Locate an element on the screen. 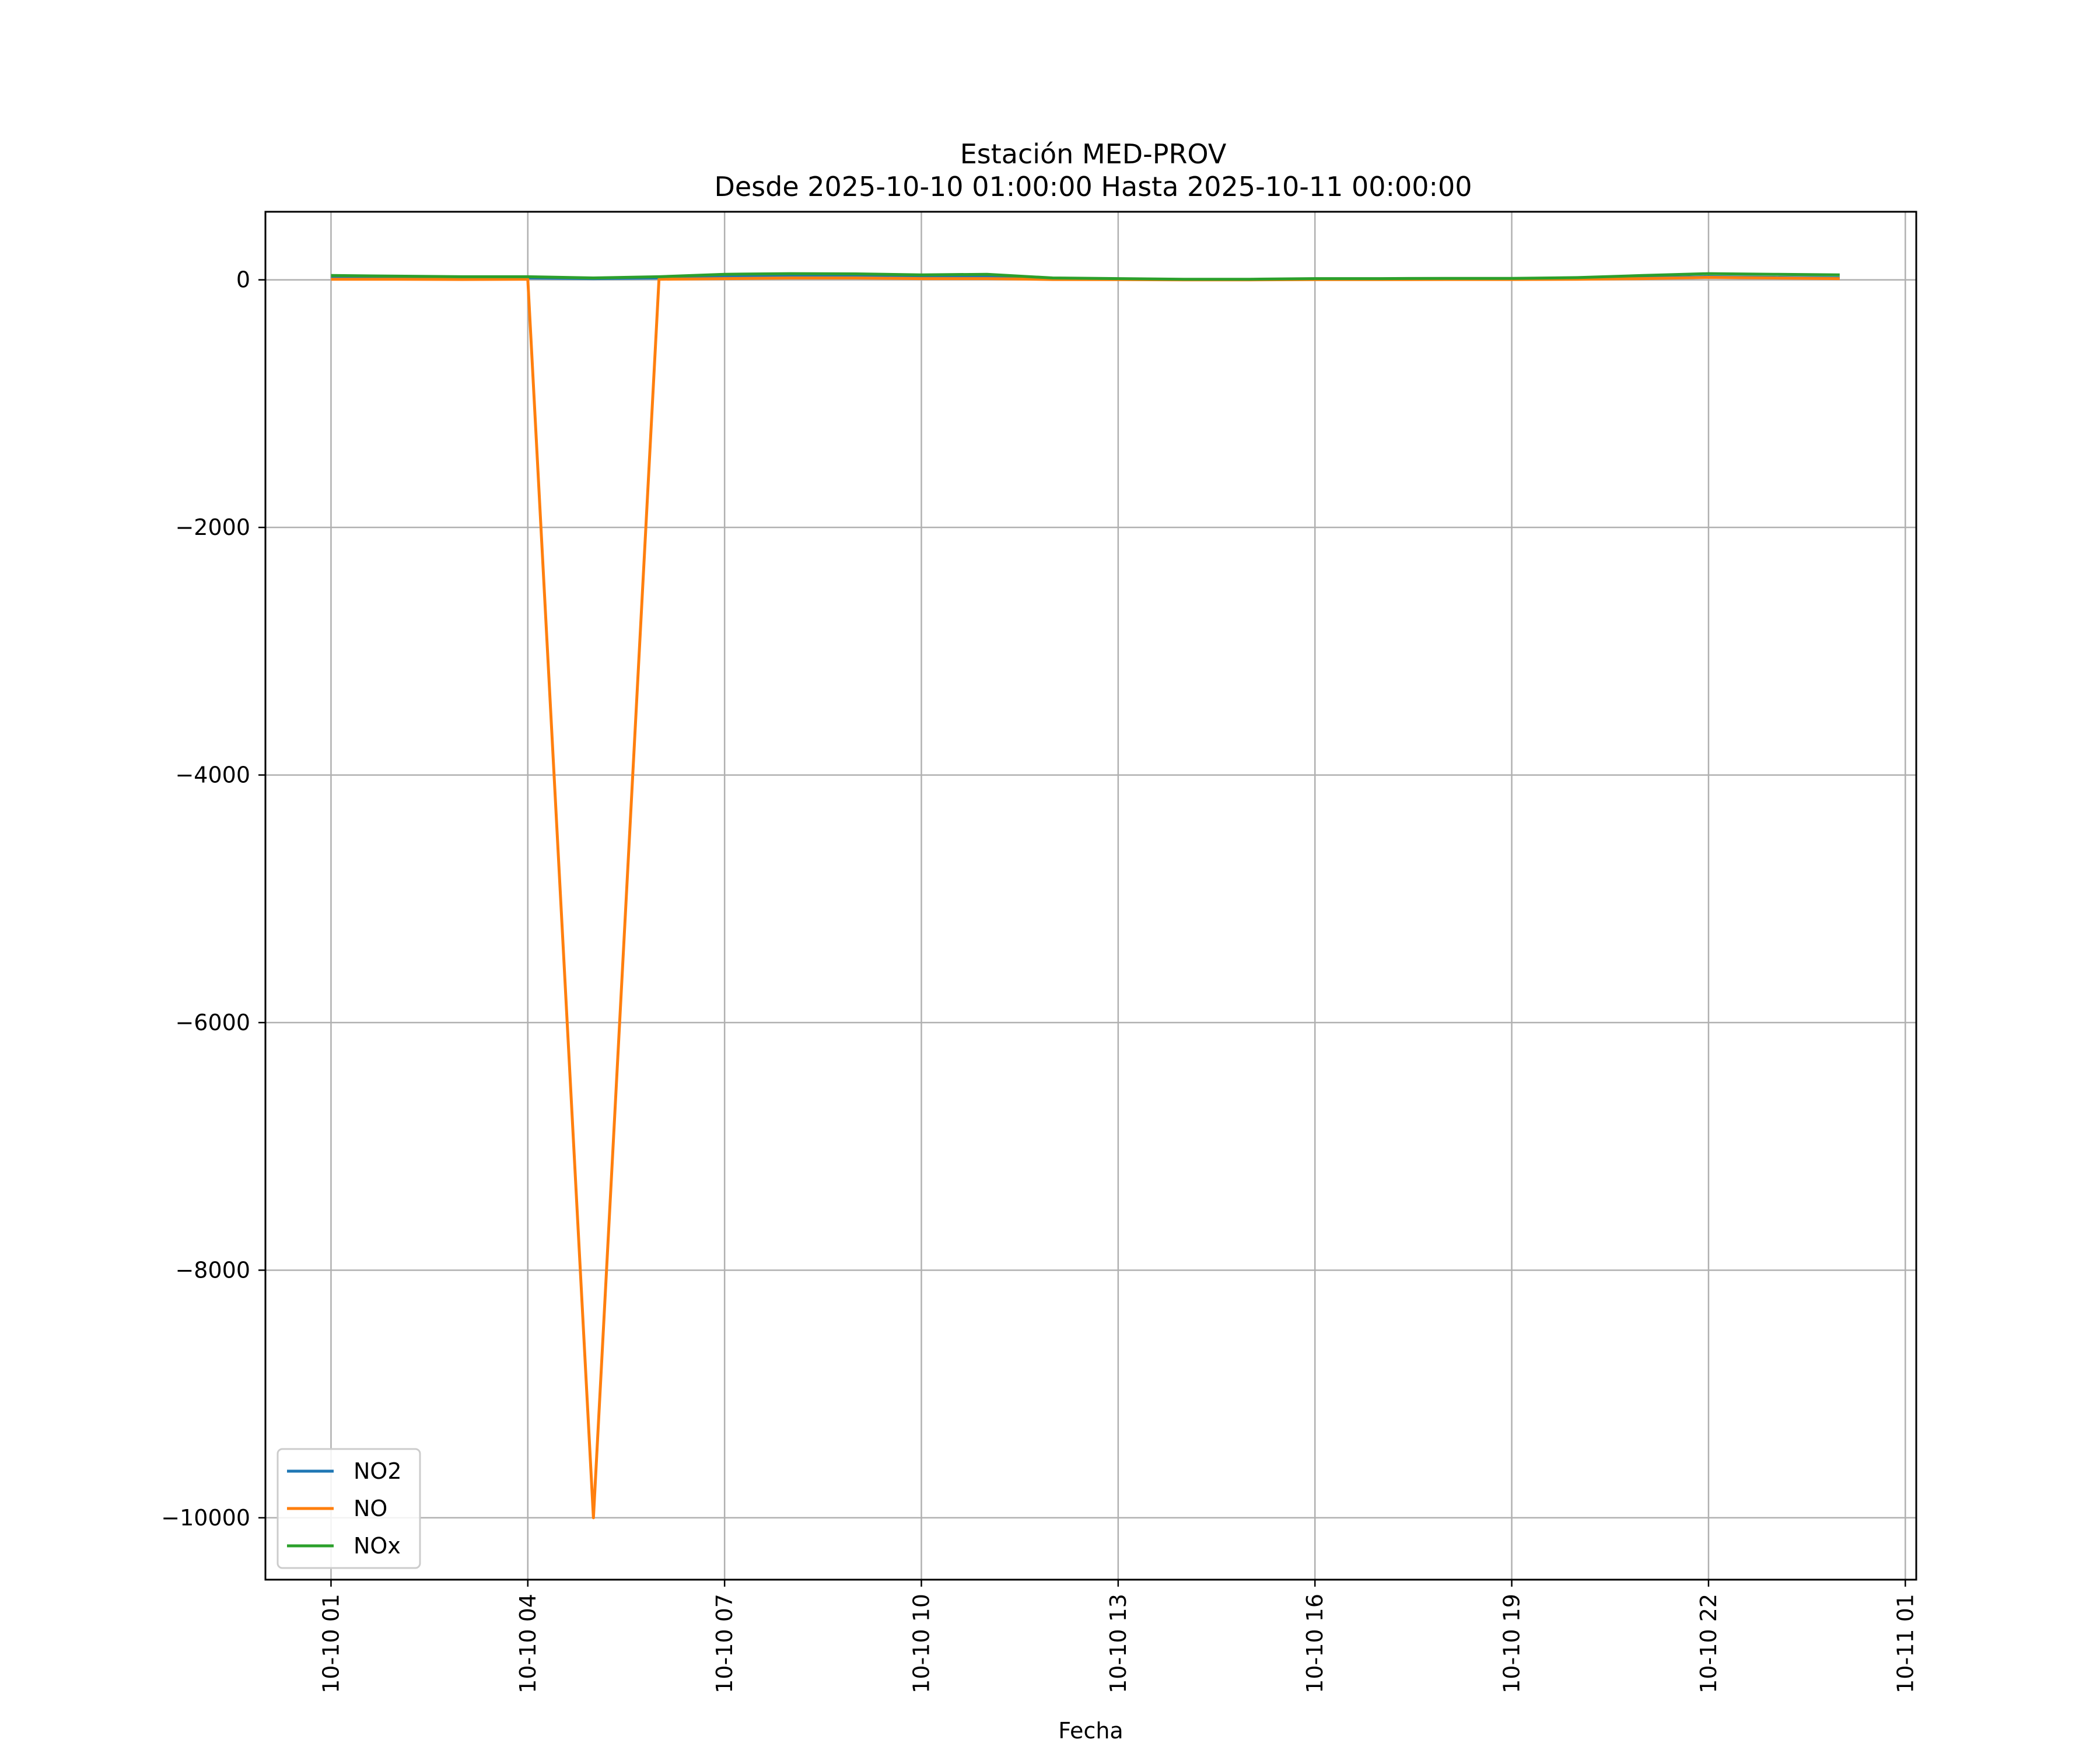  x-tick-label: 10-10 19 is located at coordinates (1512, 1643).